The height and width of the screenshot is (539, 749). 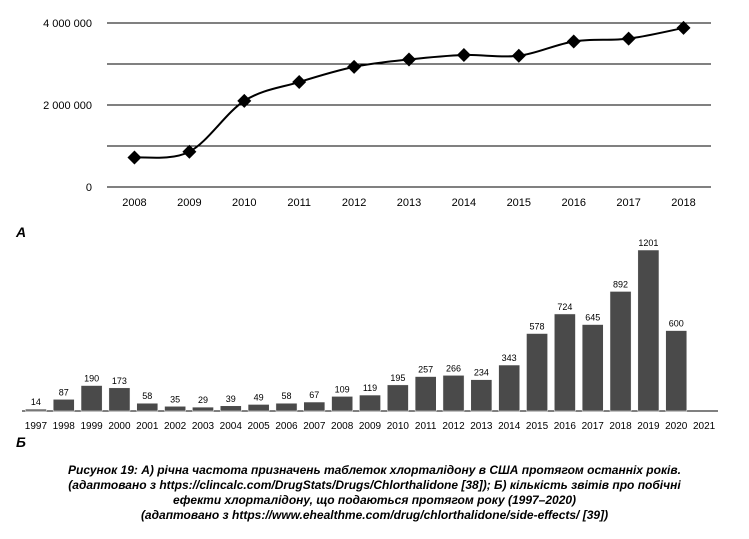 What do you see at coordinates (64, 426) in the screenshot?
I see `x-tick-label: 1998` at bounding box center [64, 426].